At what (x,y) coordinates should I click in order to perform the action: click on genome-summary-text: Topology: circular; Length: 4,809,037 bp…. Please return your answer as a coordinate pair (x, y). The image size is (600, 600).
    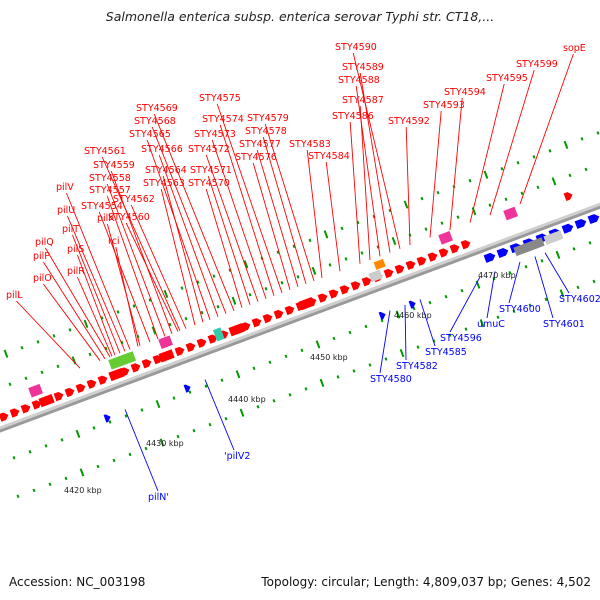
    Looking at the image, I should click on (426, 582).